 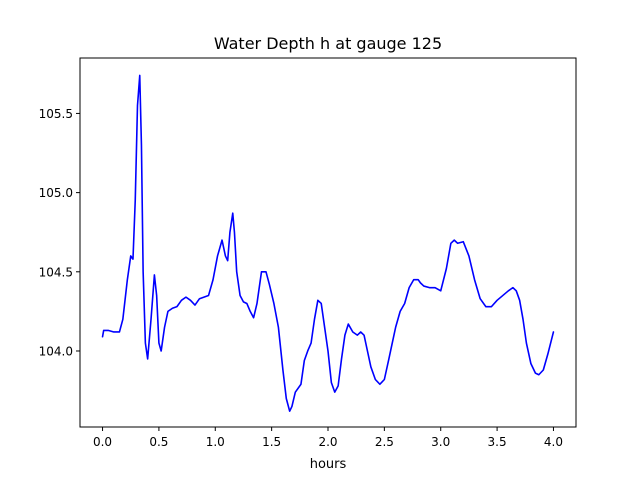 What do you see at coordinates (384, 442) in the screenshot?
I see `x-tick-label: 2.5` at bounding box center [384, 442].